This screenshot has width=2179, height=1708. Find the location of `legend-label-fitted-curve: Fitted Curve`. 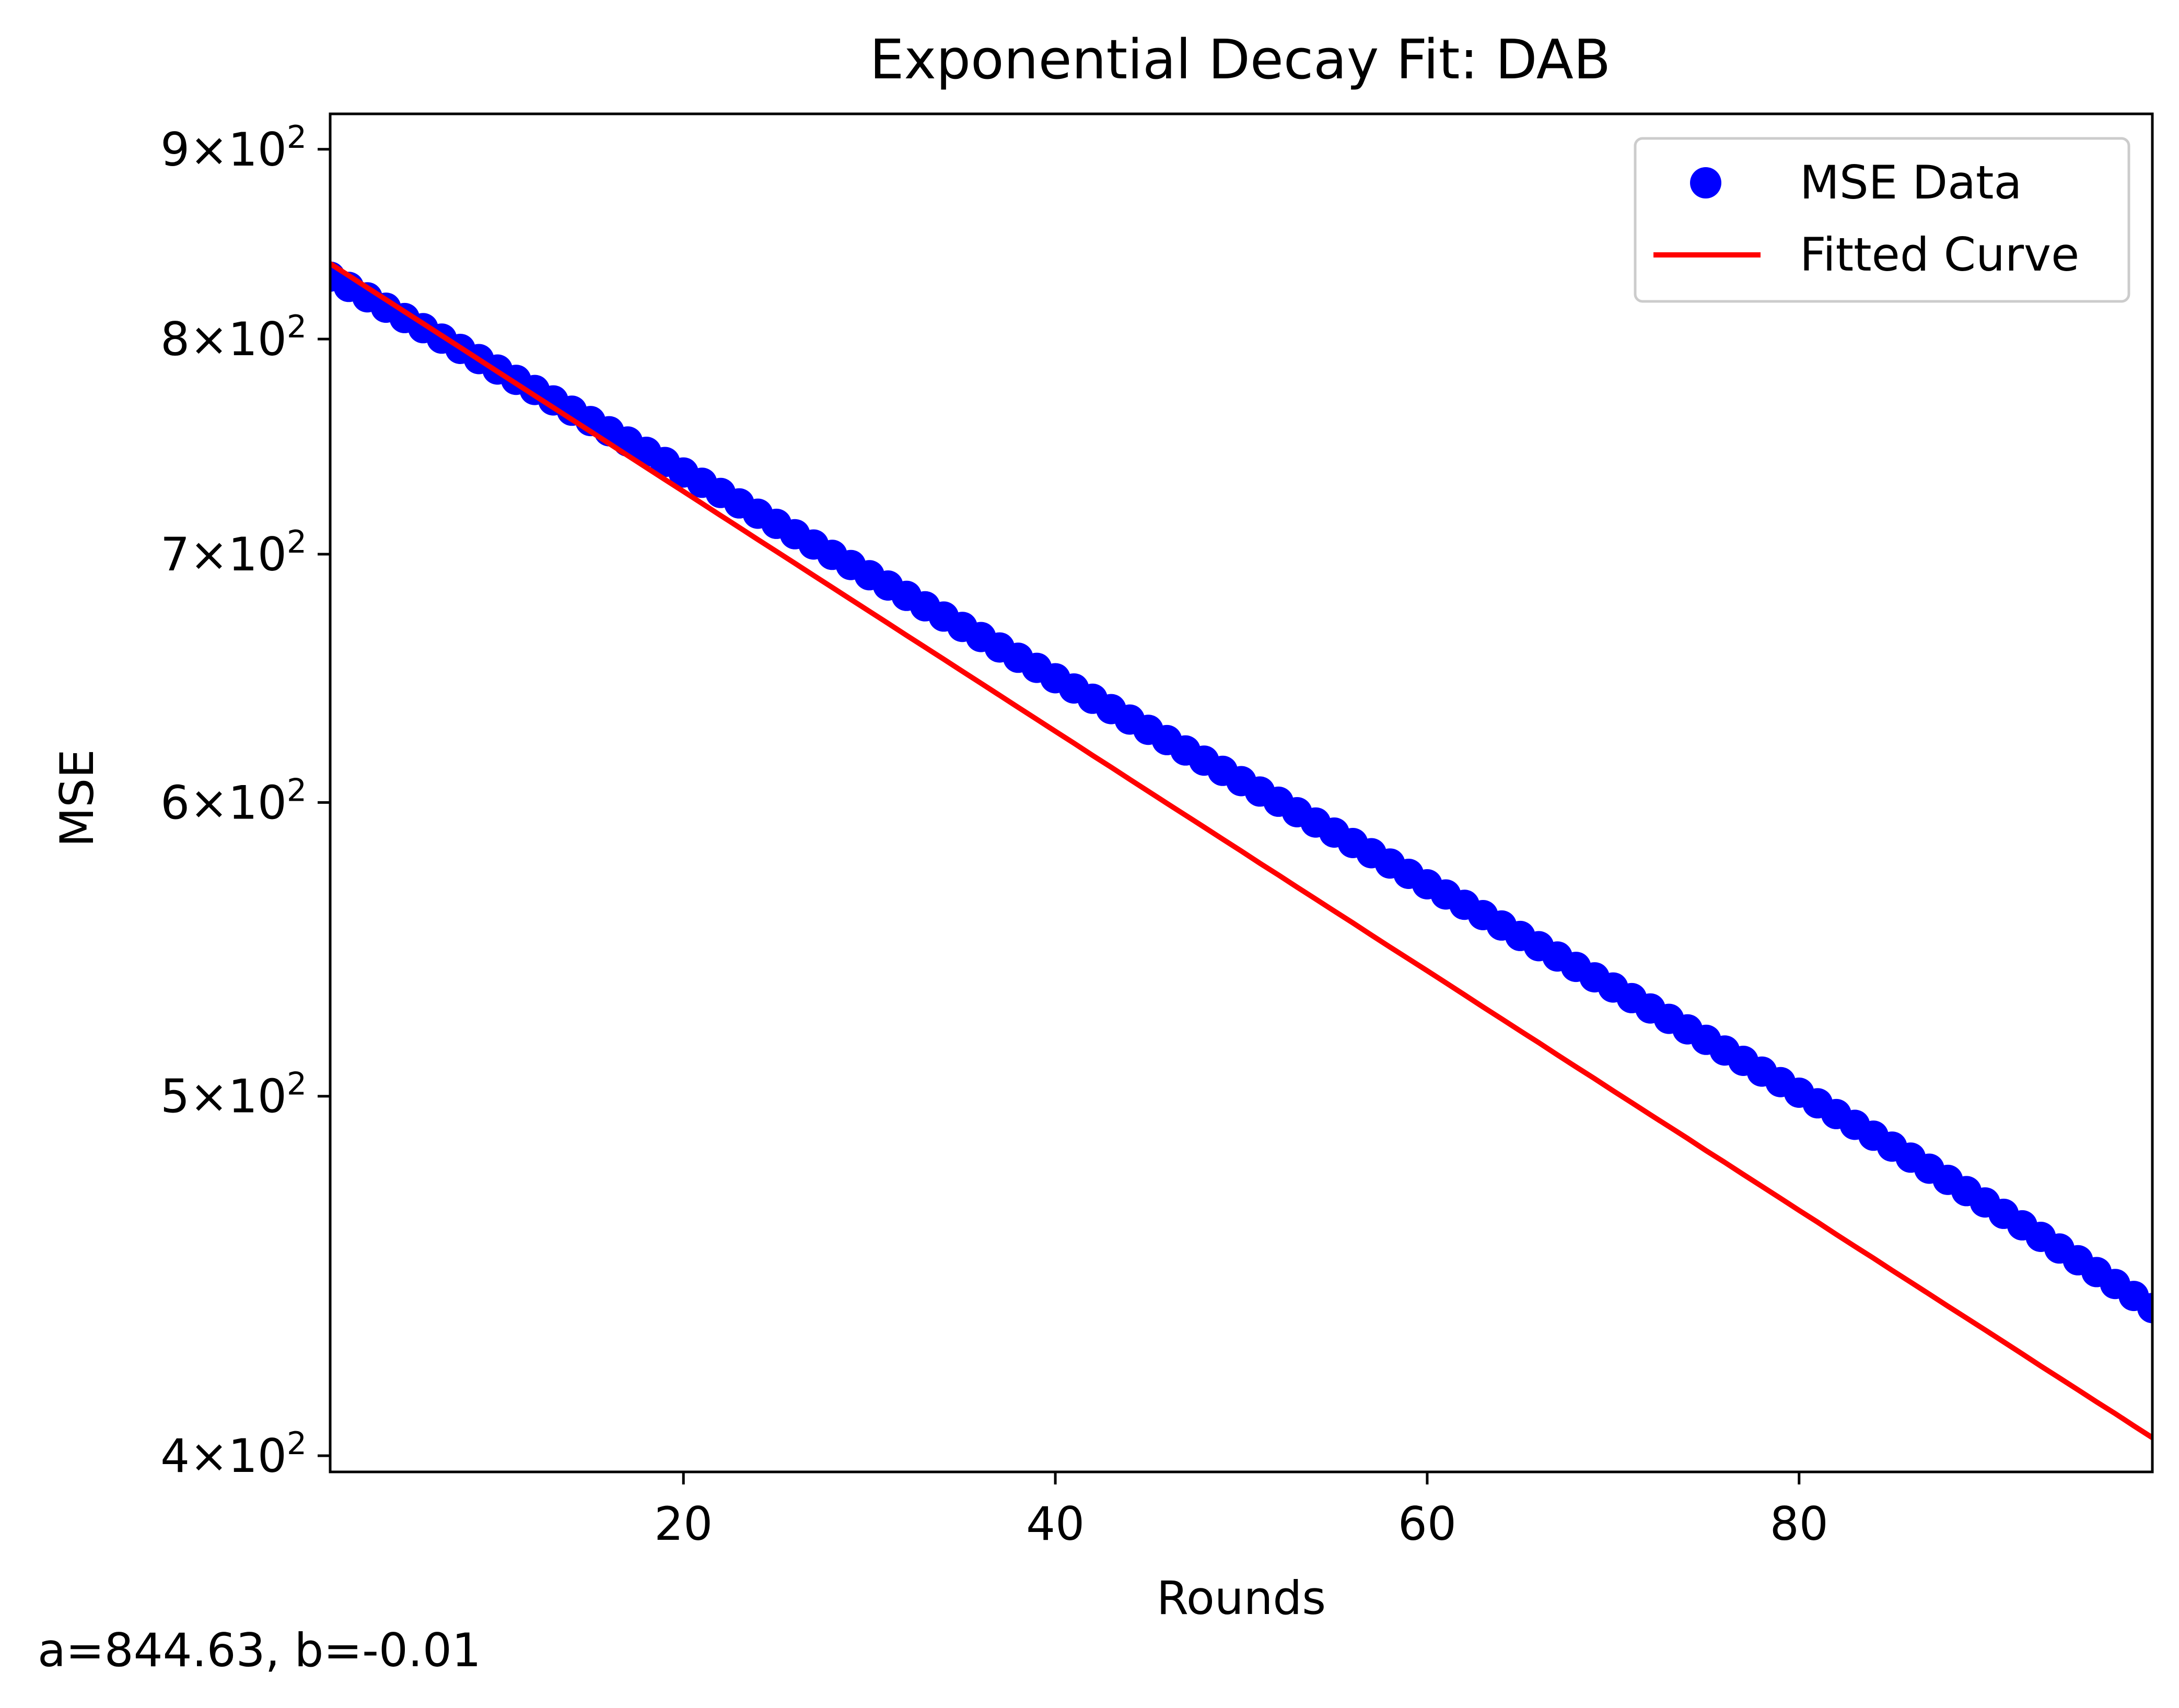

legend-label-fitted-curve: Fitted Curve is located at coordinates (1939, 255).